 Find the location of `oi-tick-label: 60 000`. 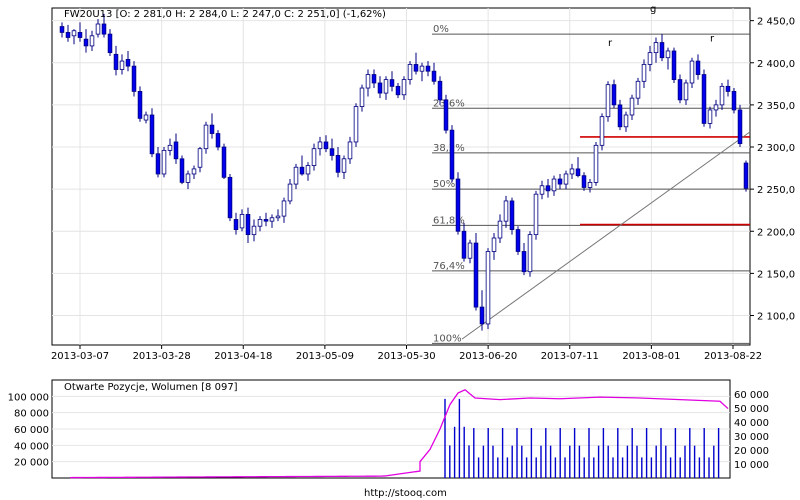

oi-tick-label: 60 000 is located at coordinates (31, 430).